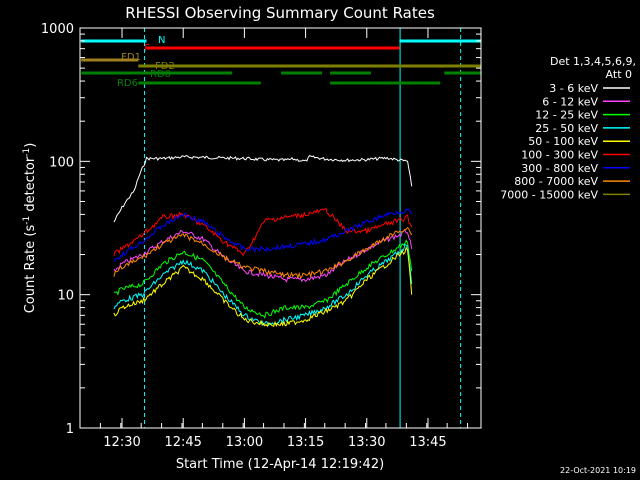 This screenshot has width=640, height=480. What do you see at coordinates (131, 57) in the screenshot?
I see `flag-label-fd1: FD1` at bounding box center [131, 57].